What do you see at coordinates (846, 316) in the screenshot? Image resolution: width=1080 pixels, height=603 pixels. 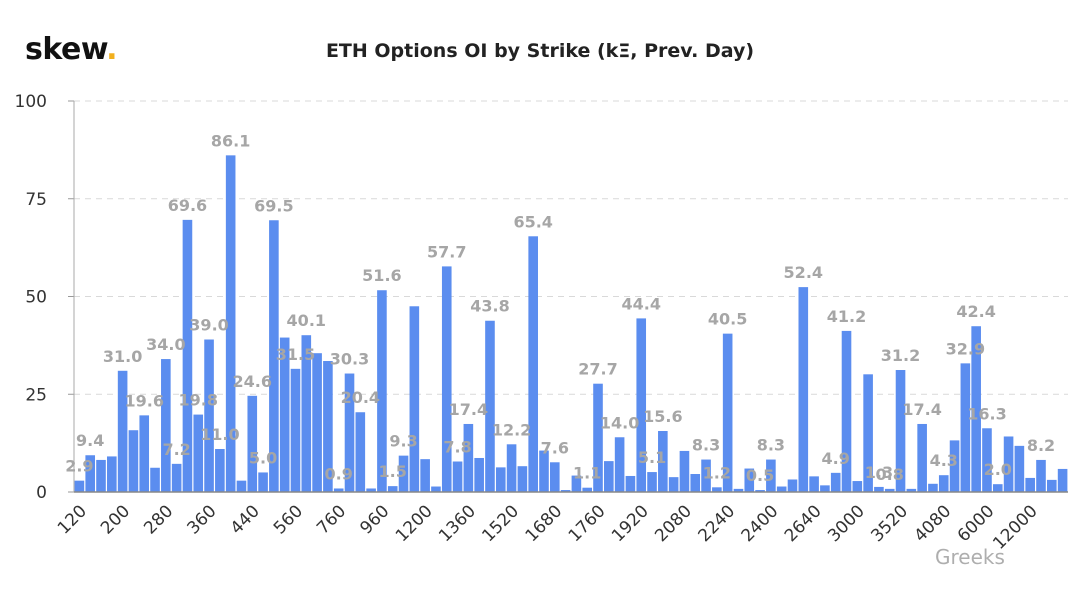 I see `data-label: 41.2` at bounding box center [846, 316].